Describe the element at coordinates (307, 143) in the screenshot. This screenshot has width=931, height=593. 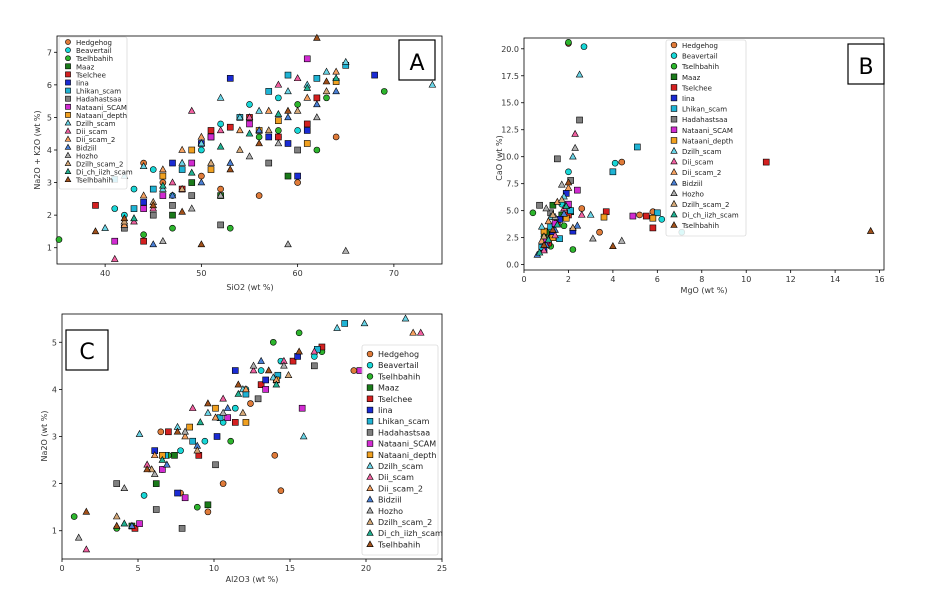
I see `data-point-nataani_depth` at that location.